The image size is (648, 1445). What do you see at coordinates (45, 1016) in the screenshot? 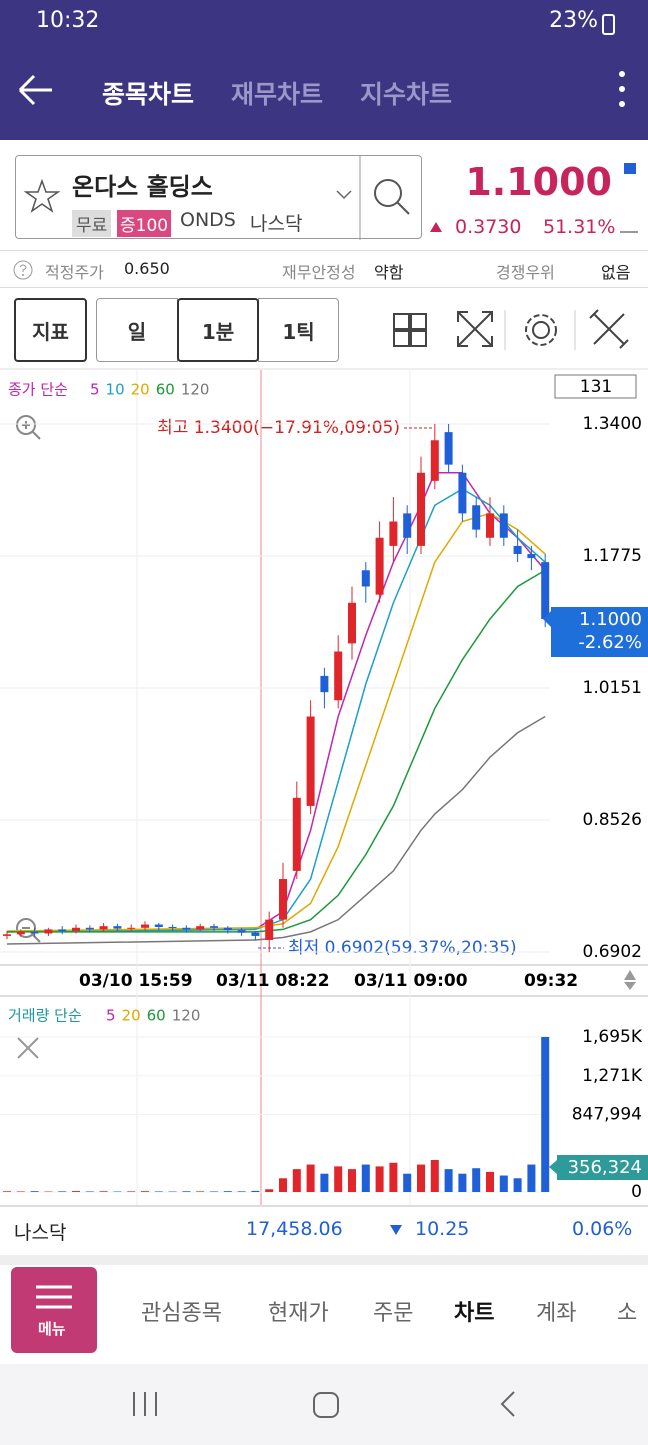
I see `legend-title: 거래량 단순` at bounding box center [45, 1016].